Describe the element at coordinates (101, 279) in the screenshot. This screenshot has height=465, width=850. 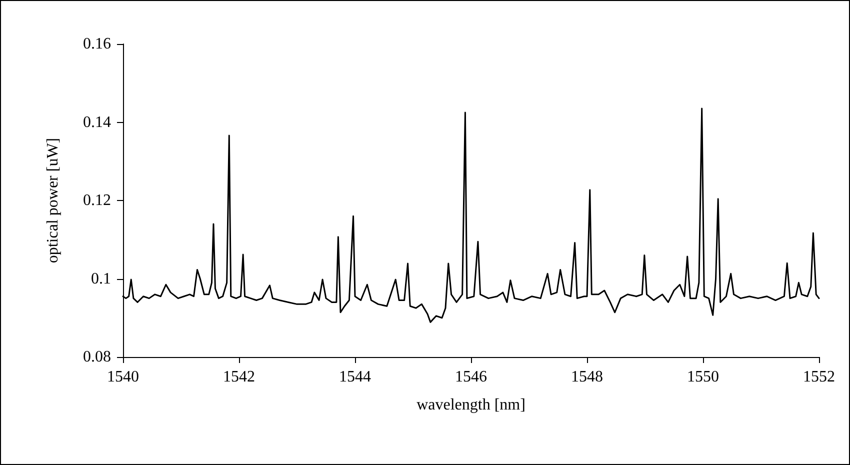
I see `y-tick-label: 0.1` at that location.